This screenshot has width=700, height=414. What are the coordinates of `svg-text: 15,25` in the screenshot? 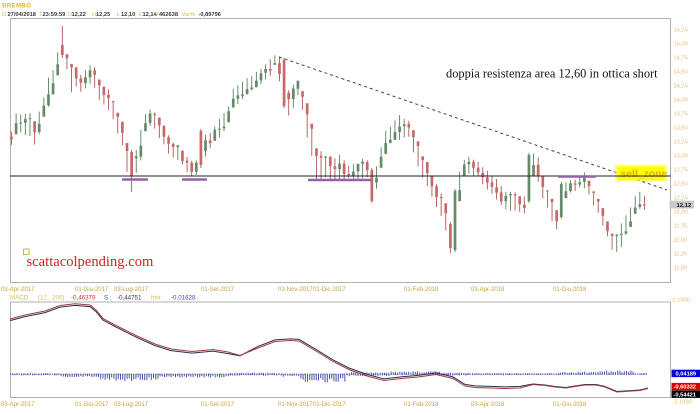 It's located at (681, 31).